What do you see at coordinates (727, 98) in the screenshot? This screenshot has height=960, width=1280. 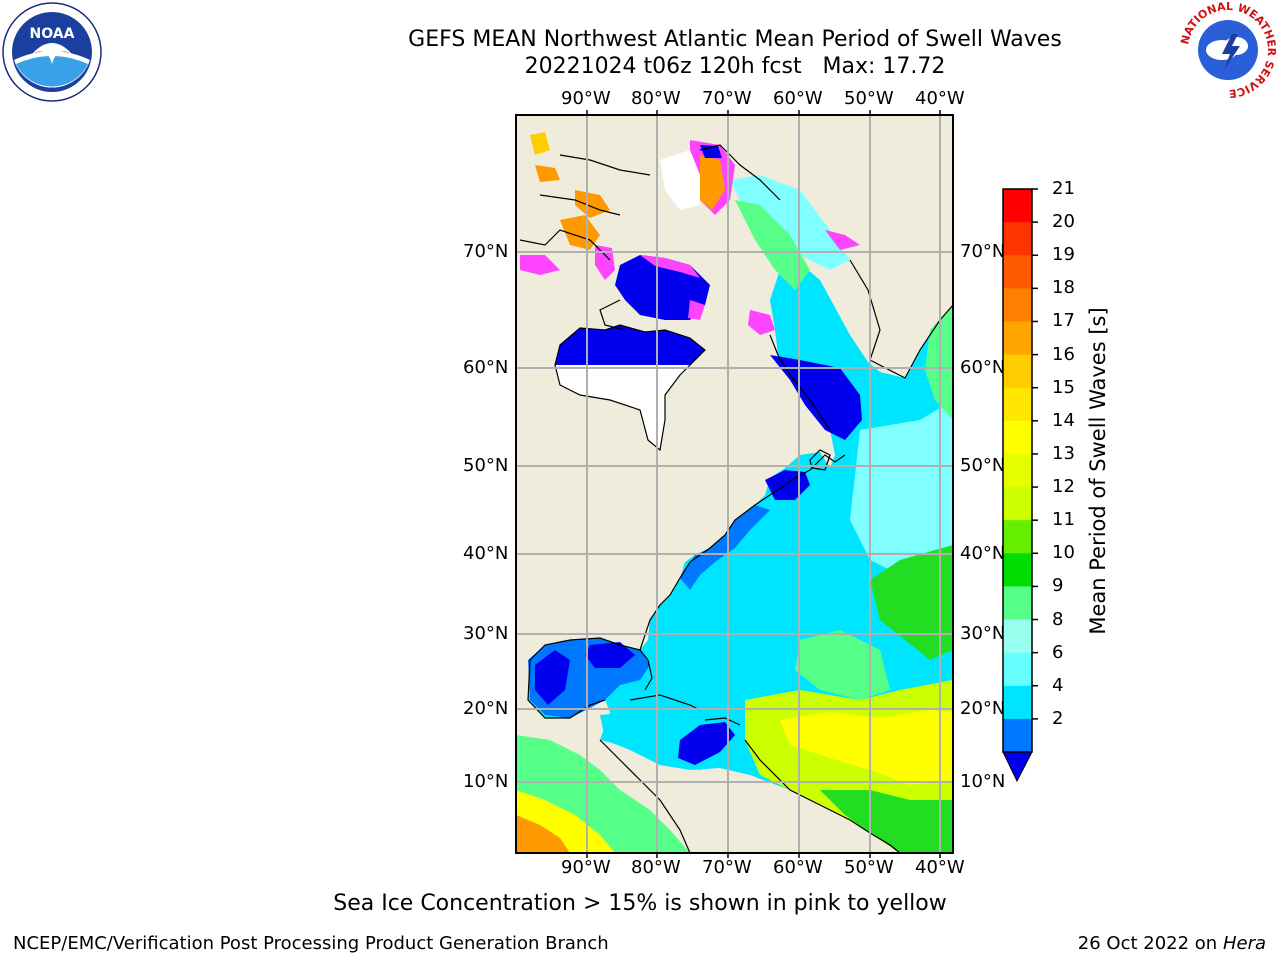 I see `lon-label-top-70w: 70°W` at bounding box center [727, 98].